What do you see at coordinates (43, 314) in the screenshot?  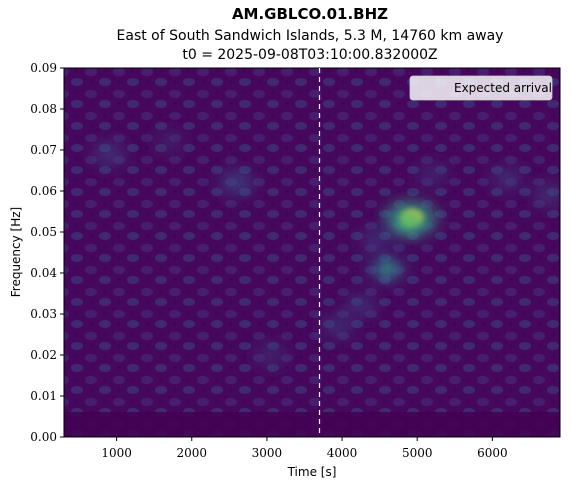 I see `y-tick-label: 0.03` at bounding box center [43, 314].